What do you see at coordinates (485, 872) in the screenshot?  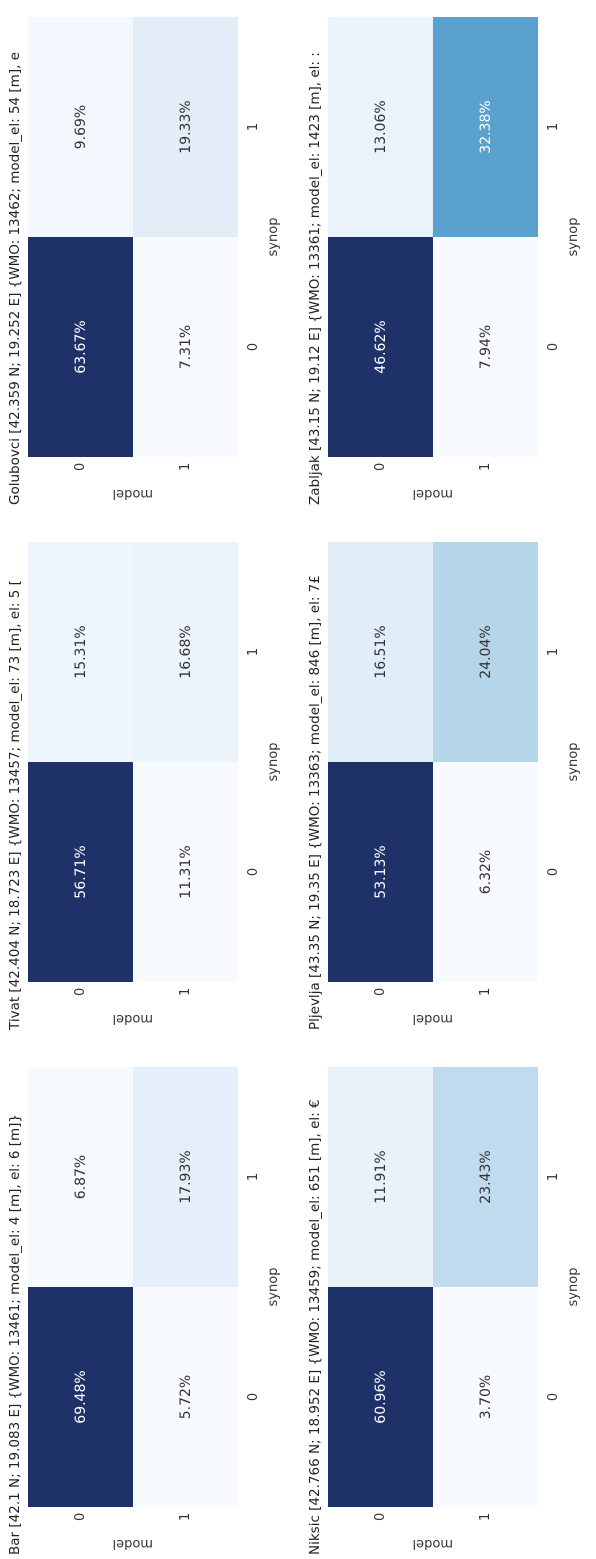 I see `heatmap-cell: 6.32%` at bounding box center [485, 872].